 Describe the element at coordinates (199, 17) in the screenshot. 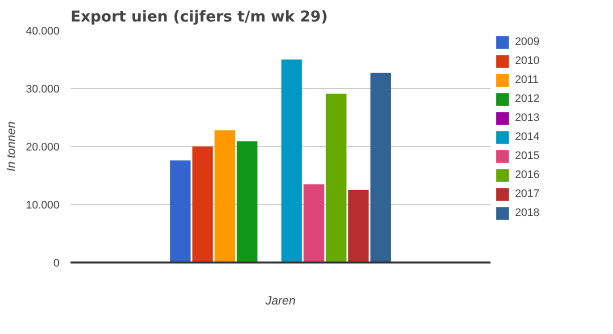

I see `chart-title: Export uien (cijfers t/m wk 29)` at that location.